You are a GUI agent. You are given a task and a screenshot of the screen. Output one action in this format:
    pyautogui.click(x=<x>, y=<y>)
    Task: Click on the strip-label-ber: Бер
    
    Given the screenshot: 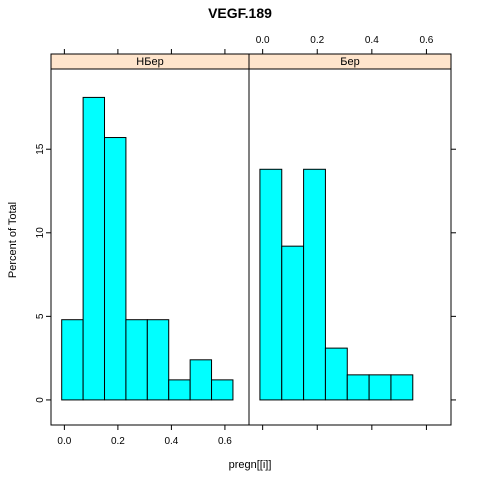 What is the action you would take?
    pyautogui.click(x=349, y=62)
    